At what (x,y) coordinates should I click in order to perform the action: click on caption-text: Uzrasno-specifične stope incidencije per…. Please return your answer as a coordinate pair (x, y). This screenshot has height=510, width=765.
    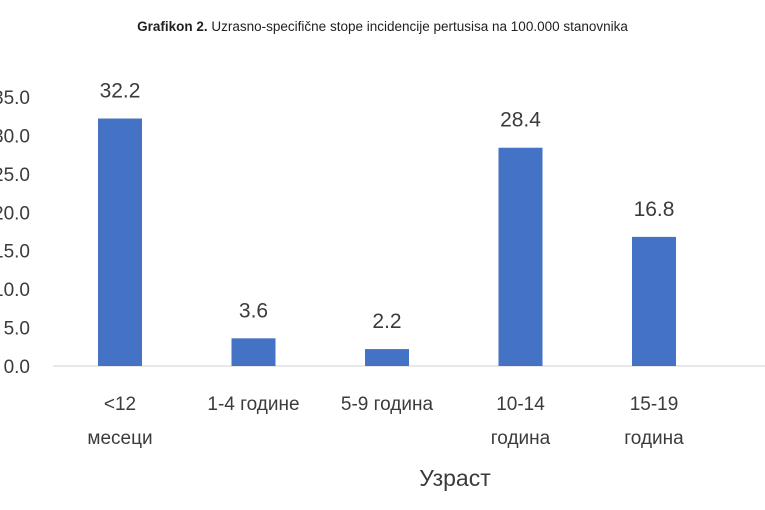
    Looking at the image, I should click on (419, 26).